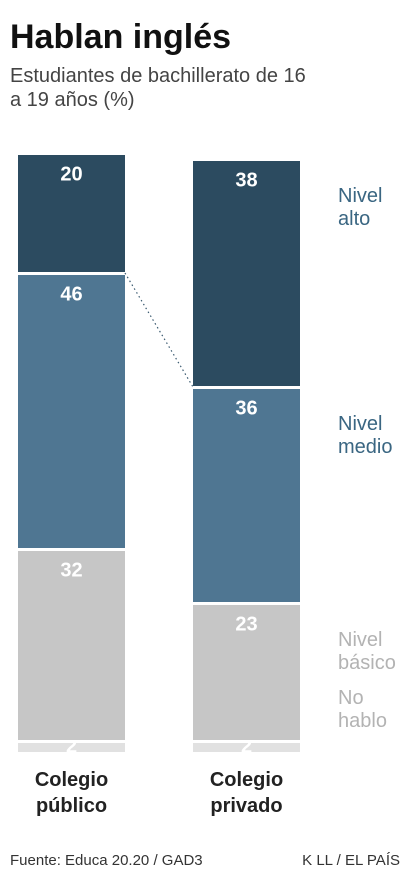  Describe the element at coordinates (121, 37) in the screenshot. I see `chart-title: Hablan inglés` at that location.